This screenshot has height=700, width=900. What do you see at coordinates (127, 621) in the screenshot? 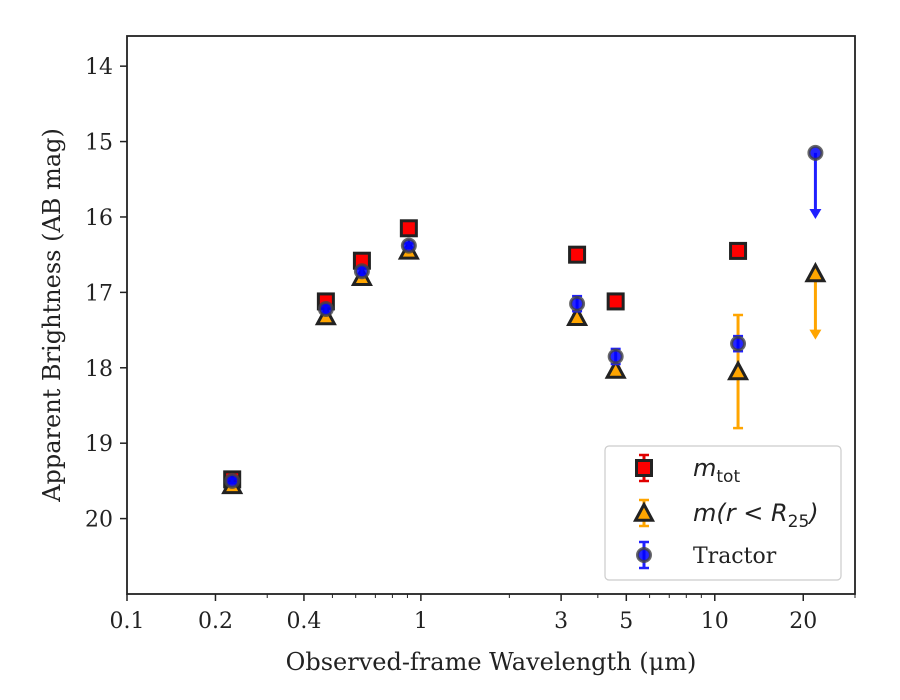
I see `x-tick-label-0: 0.1` at bounding box center [127, 621].